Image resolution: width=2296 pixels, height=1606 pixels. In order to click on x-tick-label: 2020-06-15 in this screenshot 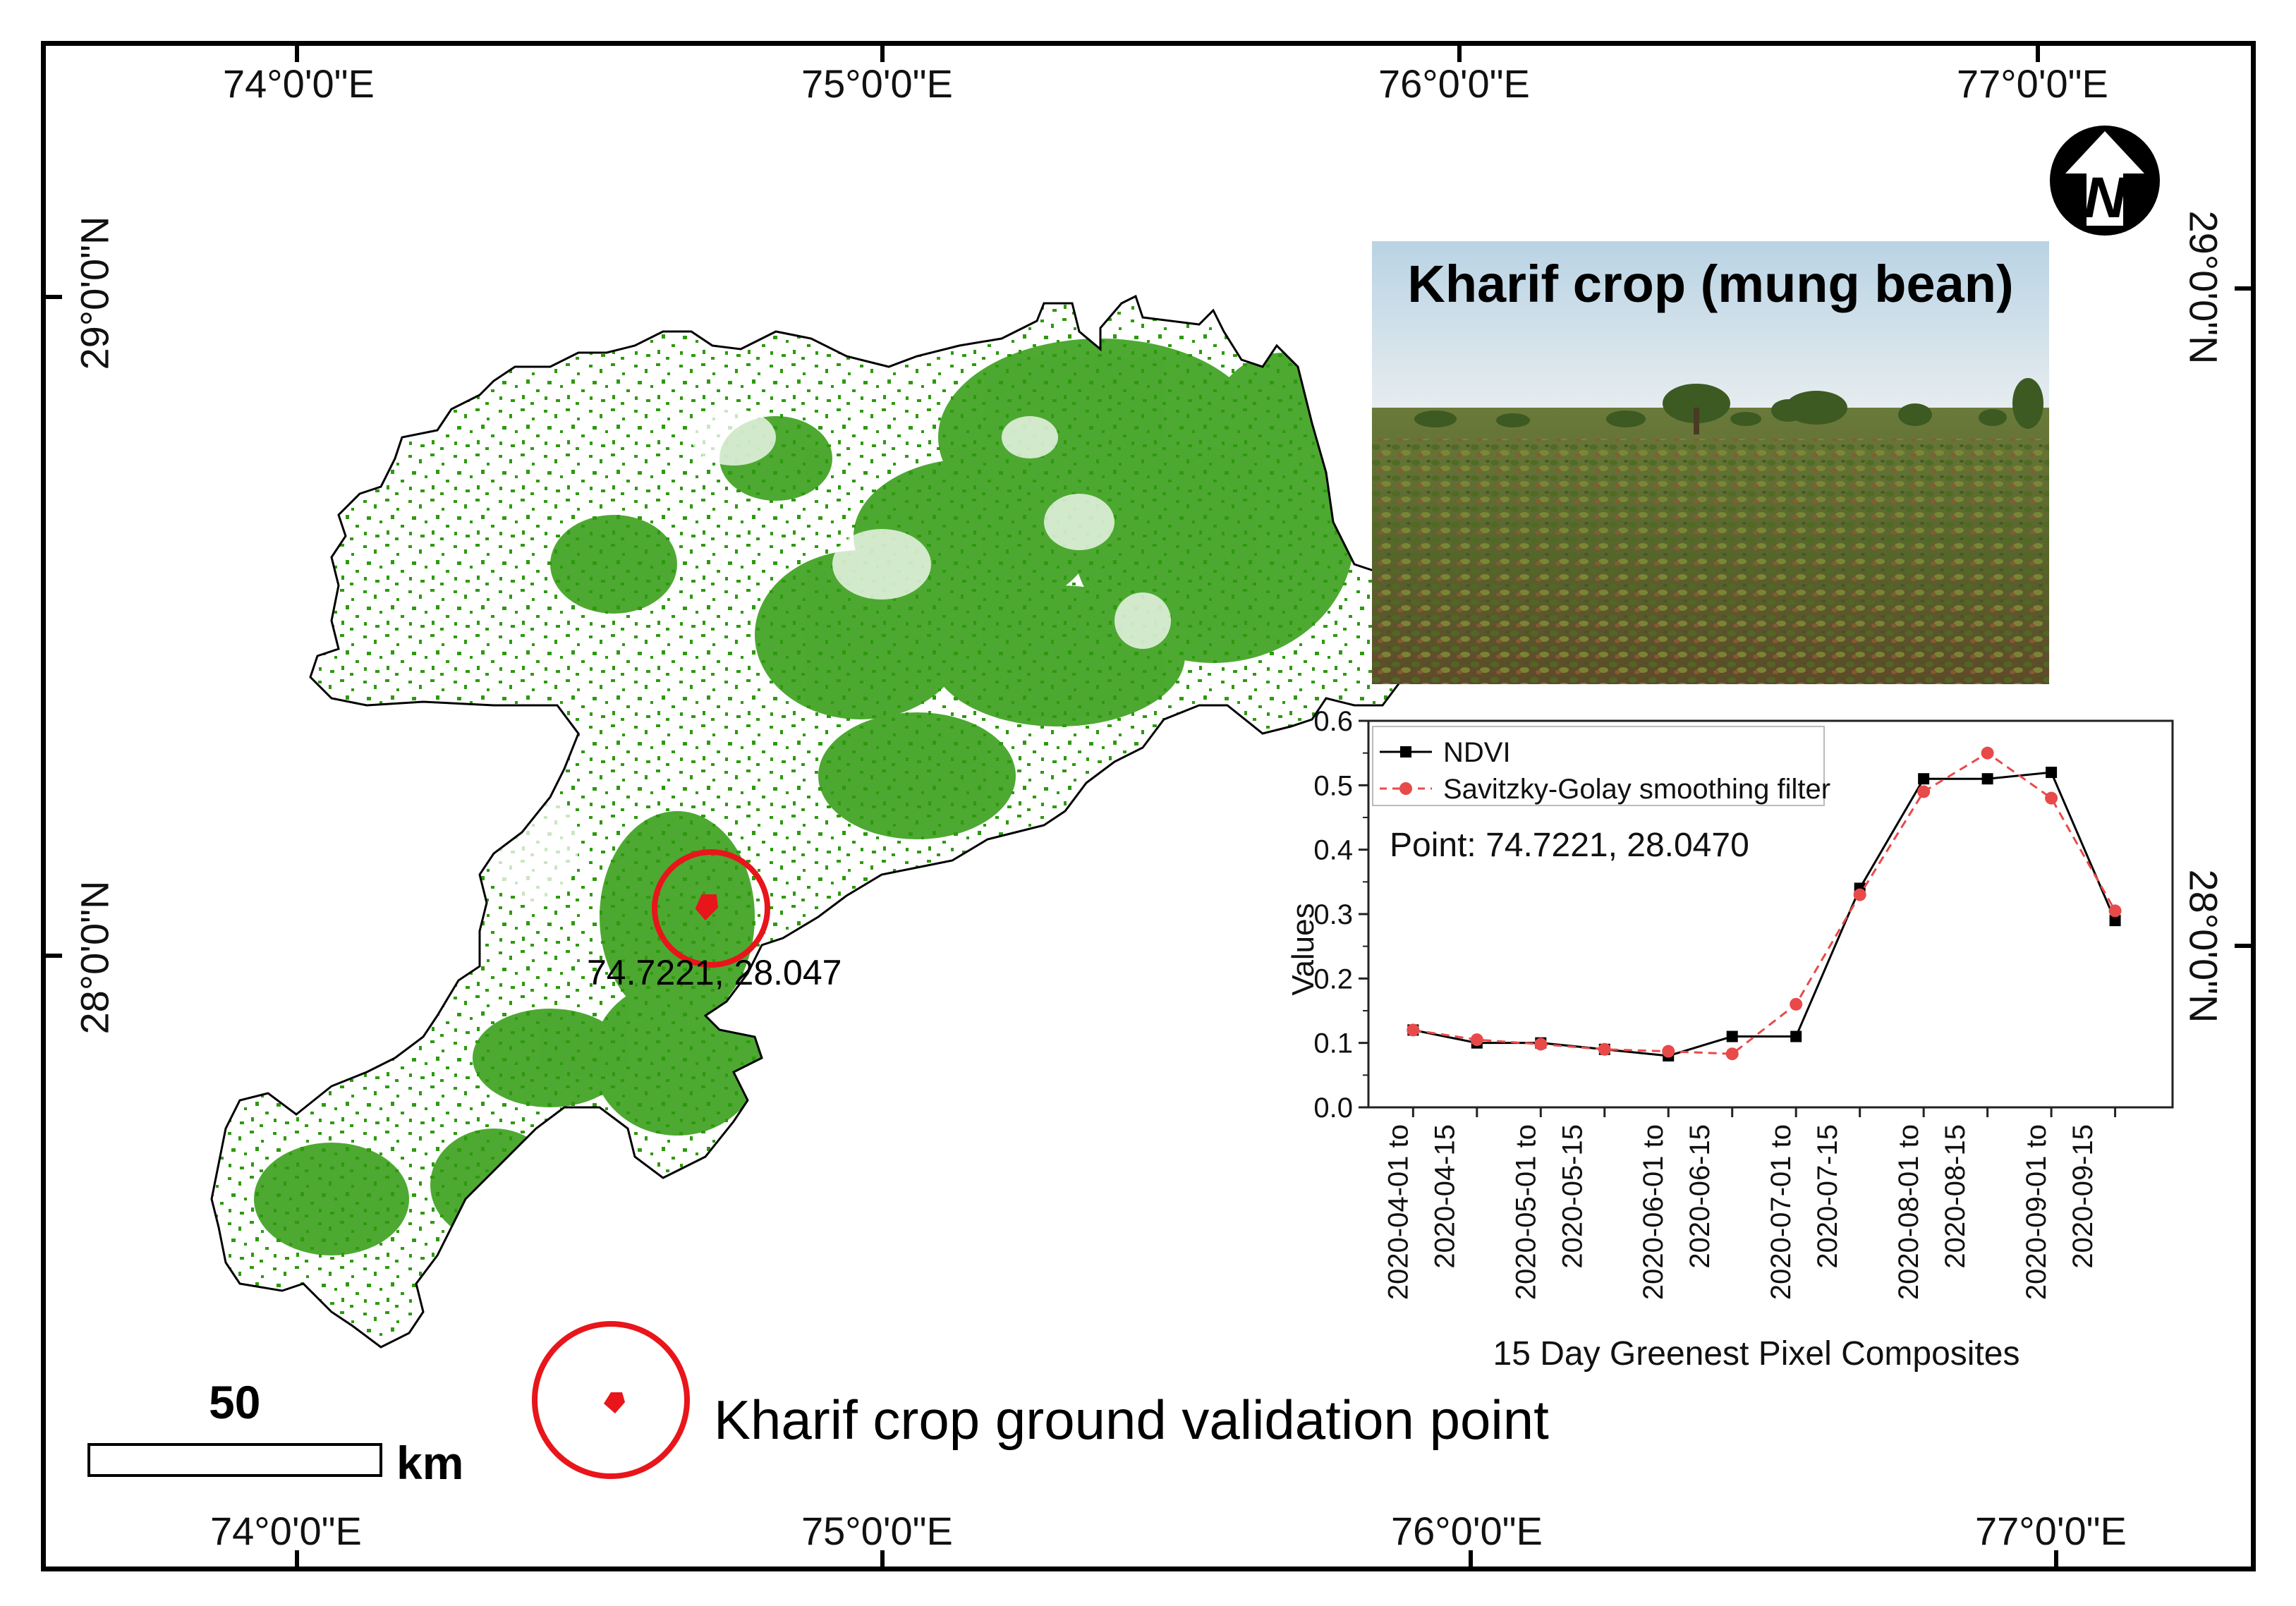, I will do `click(1699, 1196)`.